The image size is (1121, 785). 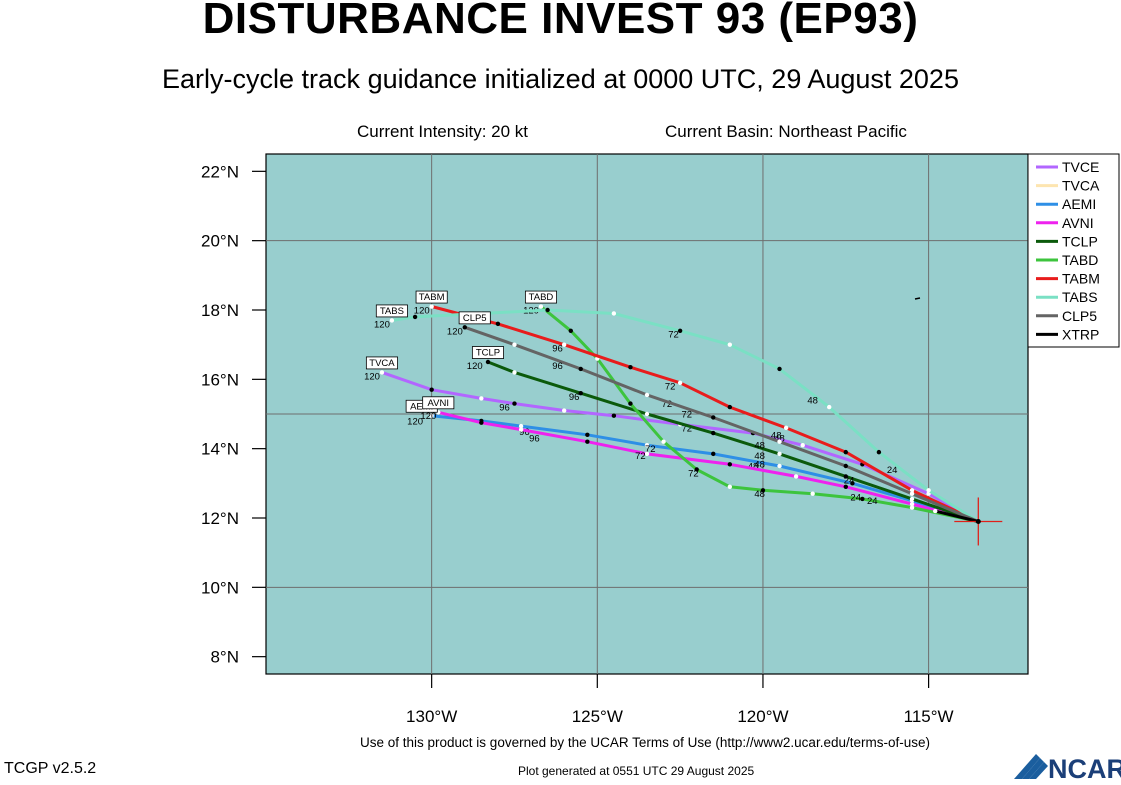 I want to click on legend-item-tvca: TVCA, so click(x=1068, y=186).